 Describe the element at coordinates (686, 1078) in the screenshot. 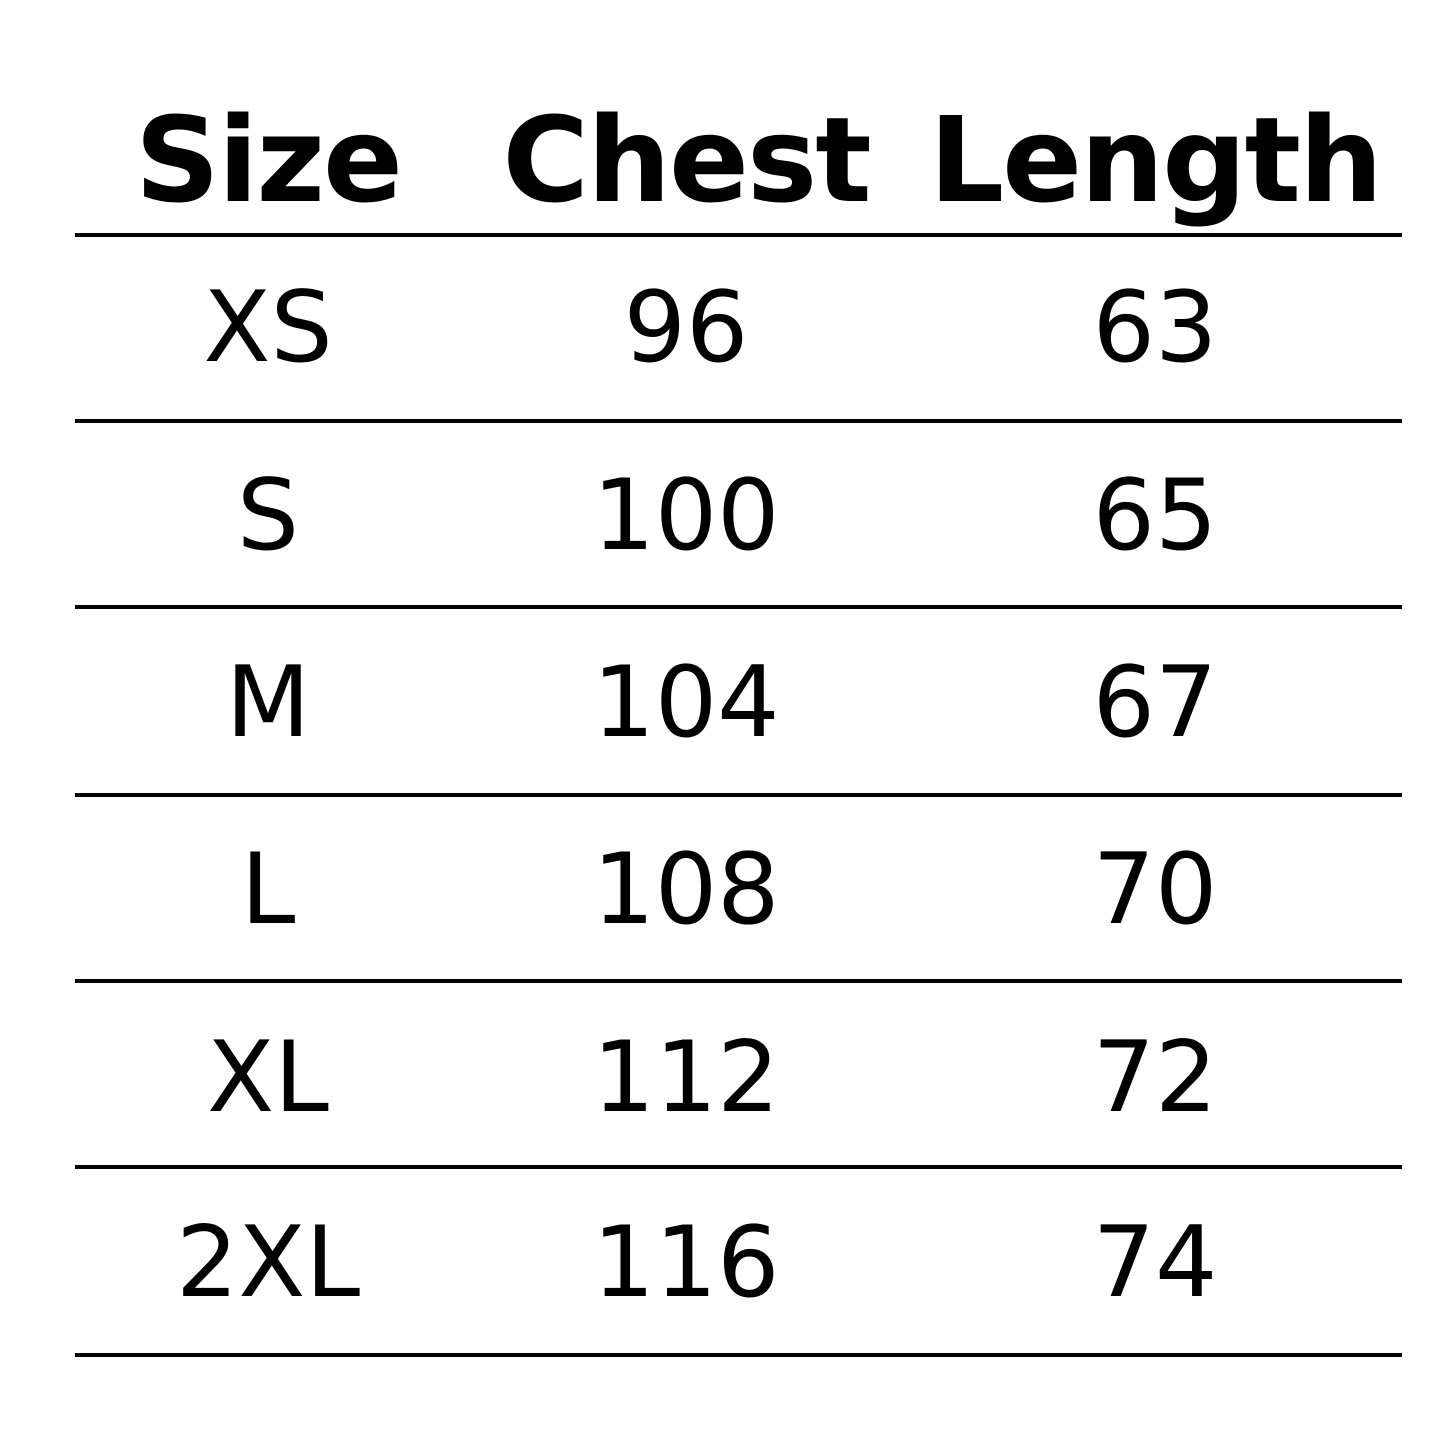

I see `chest-cell: 112` at that location.